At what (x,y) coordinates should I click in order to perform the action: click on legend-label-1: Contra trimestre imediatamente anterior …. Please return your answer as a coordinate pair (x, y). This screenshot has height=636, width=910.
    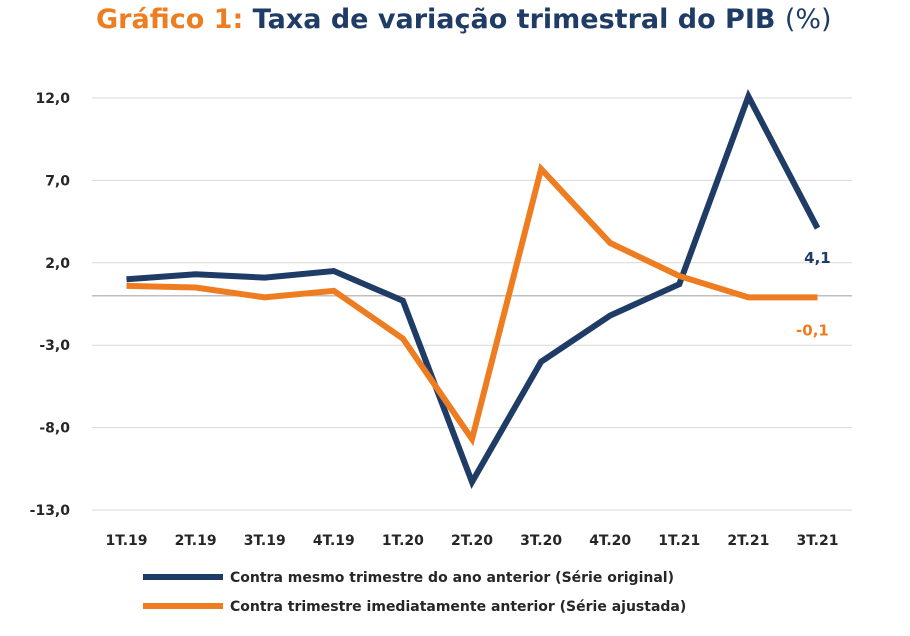
    Looking at the image, I should click on (458, 607).